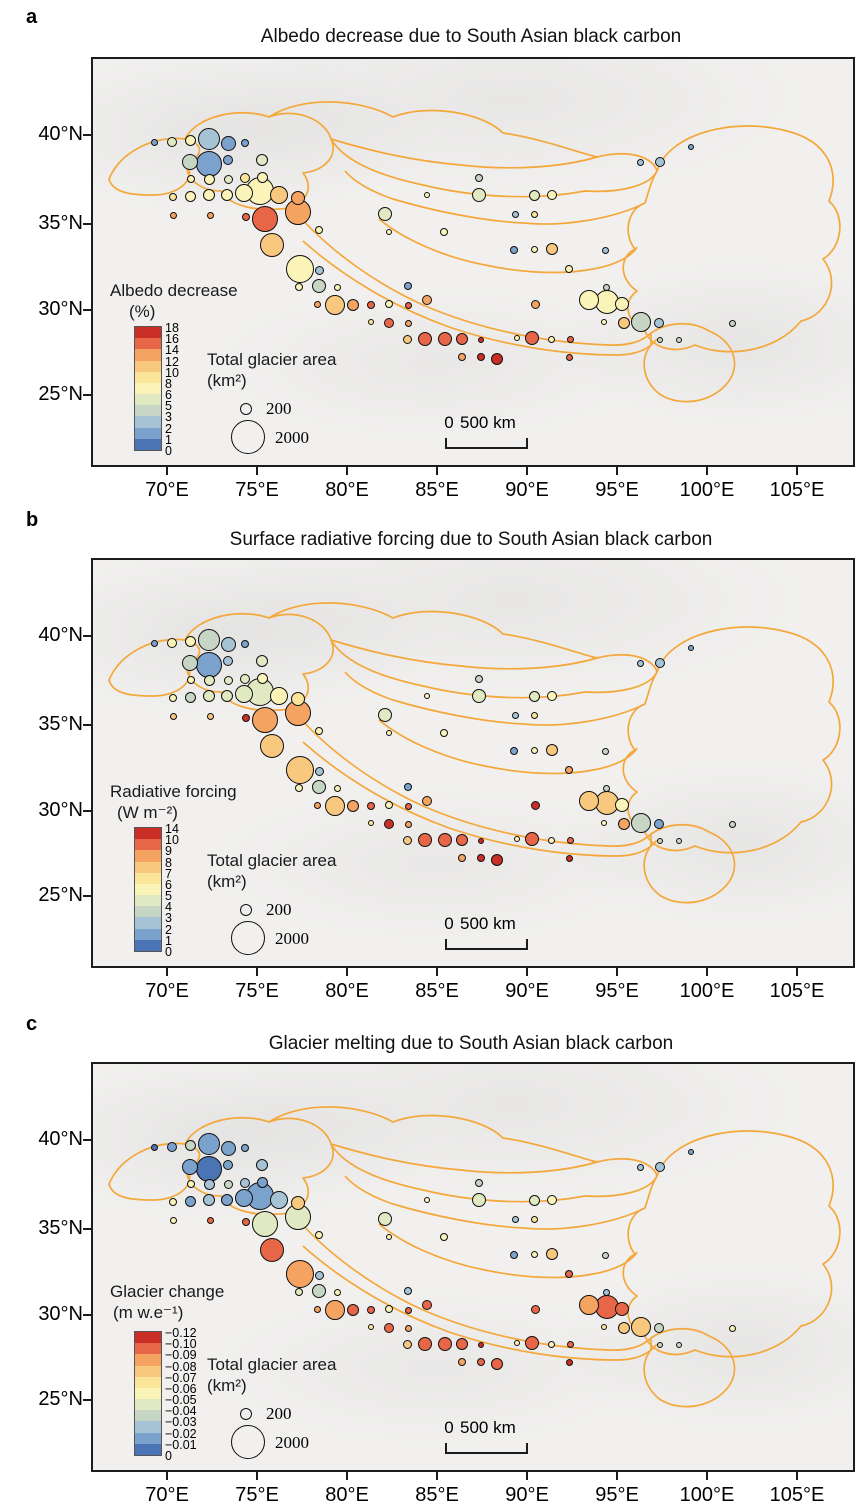 Image resolution: width=864 pixels, height=1508 pixels. Describe the element at coordinates (60, 635) in the screenshot. I see `y-axis-label: 40°N` at that location.